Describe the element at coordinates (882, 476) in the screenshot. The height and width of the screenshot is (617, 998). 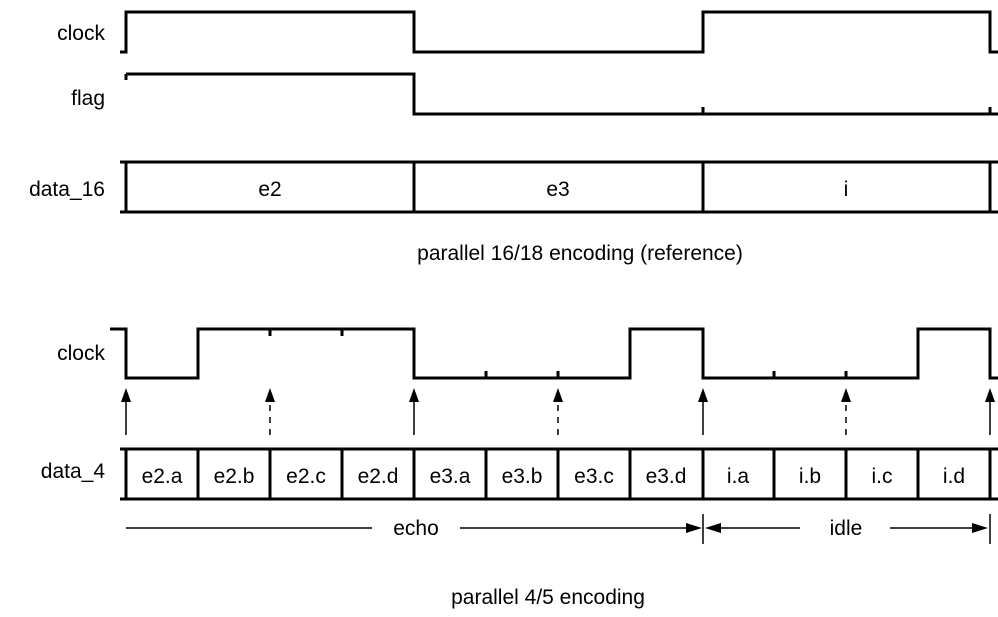
I see `bottom-data-cell: i.c` at that location.